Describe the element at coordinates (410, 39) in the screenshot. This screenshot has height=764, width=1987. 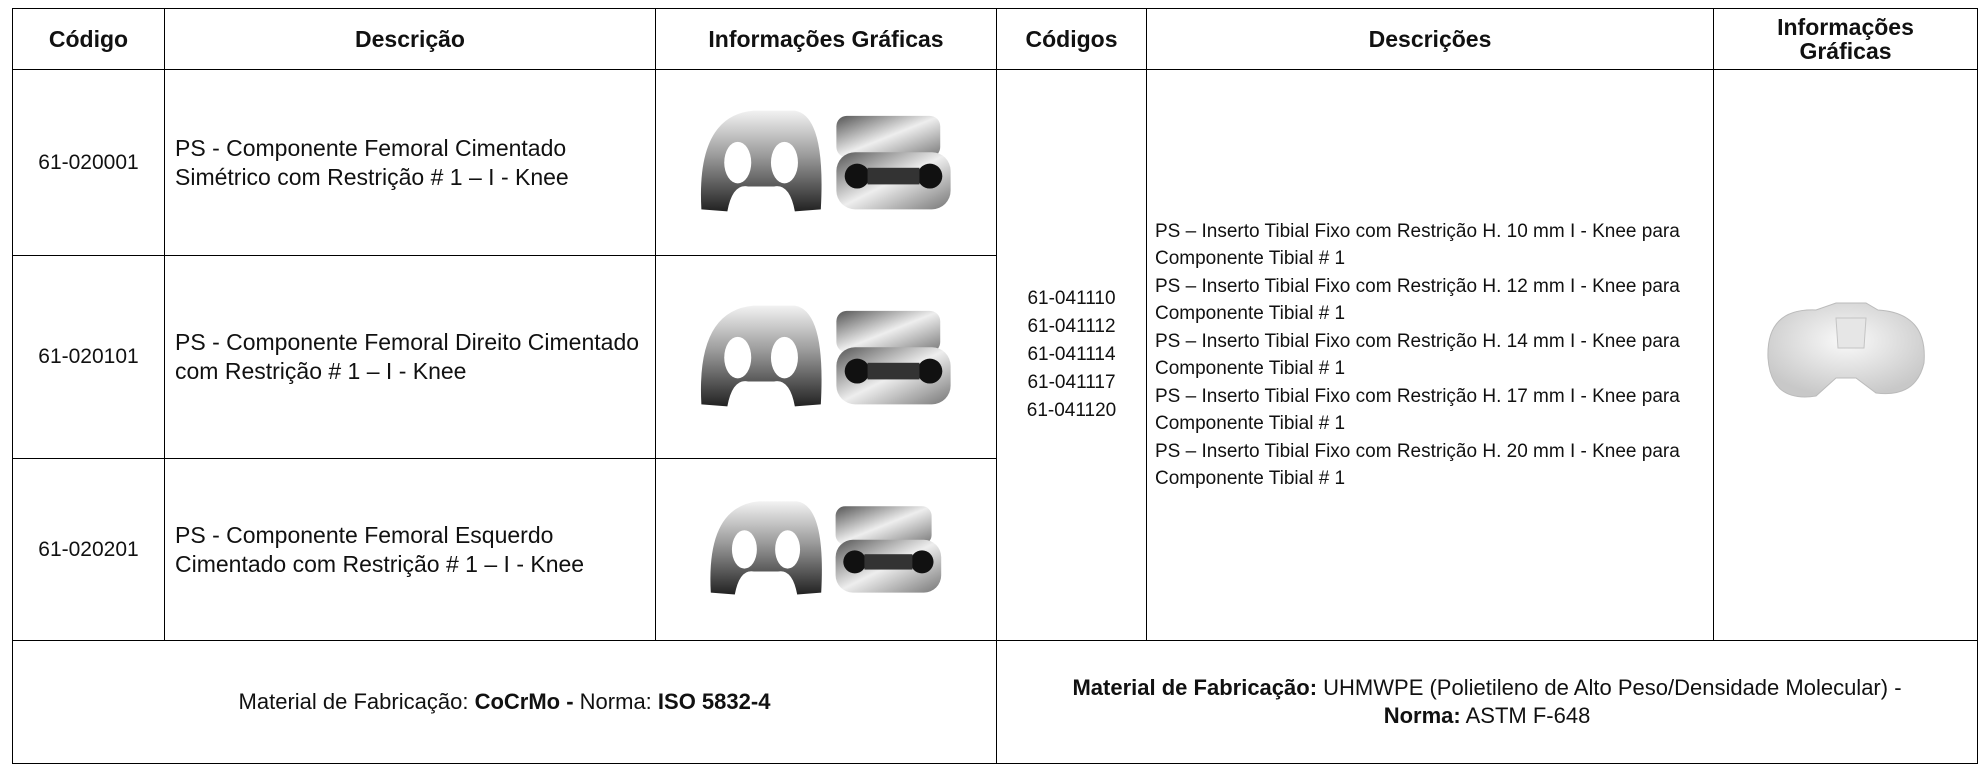
I see `header-cell: Descrição` at that location.